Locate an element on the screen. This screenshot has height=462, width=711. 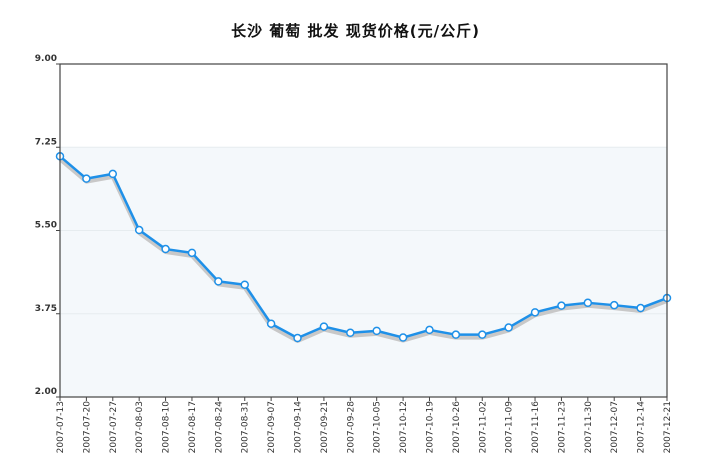
y-axis-ticks: 2.00 3.75 5.50 7.25 9.00 is located at coordinates (46, 225).